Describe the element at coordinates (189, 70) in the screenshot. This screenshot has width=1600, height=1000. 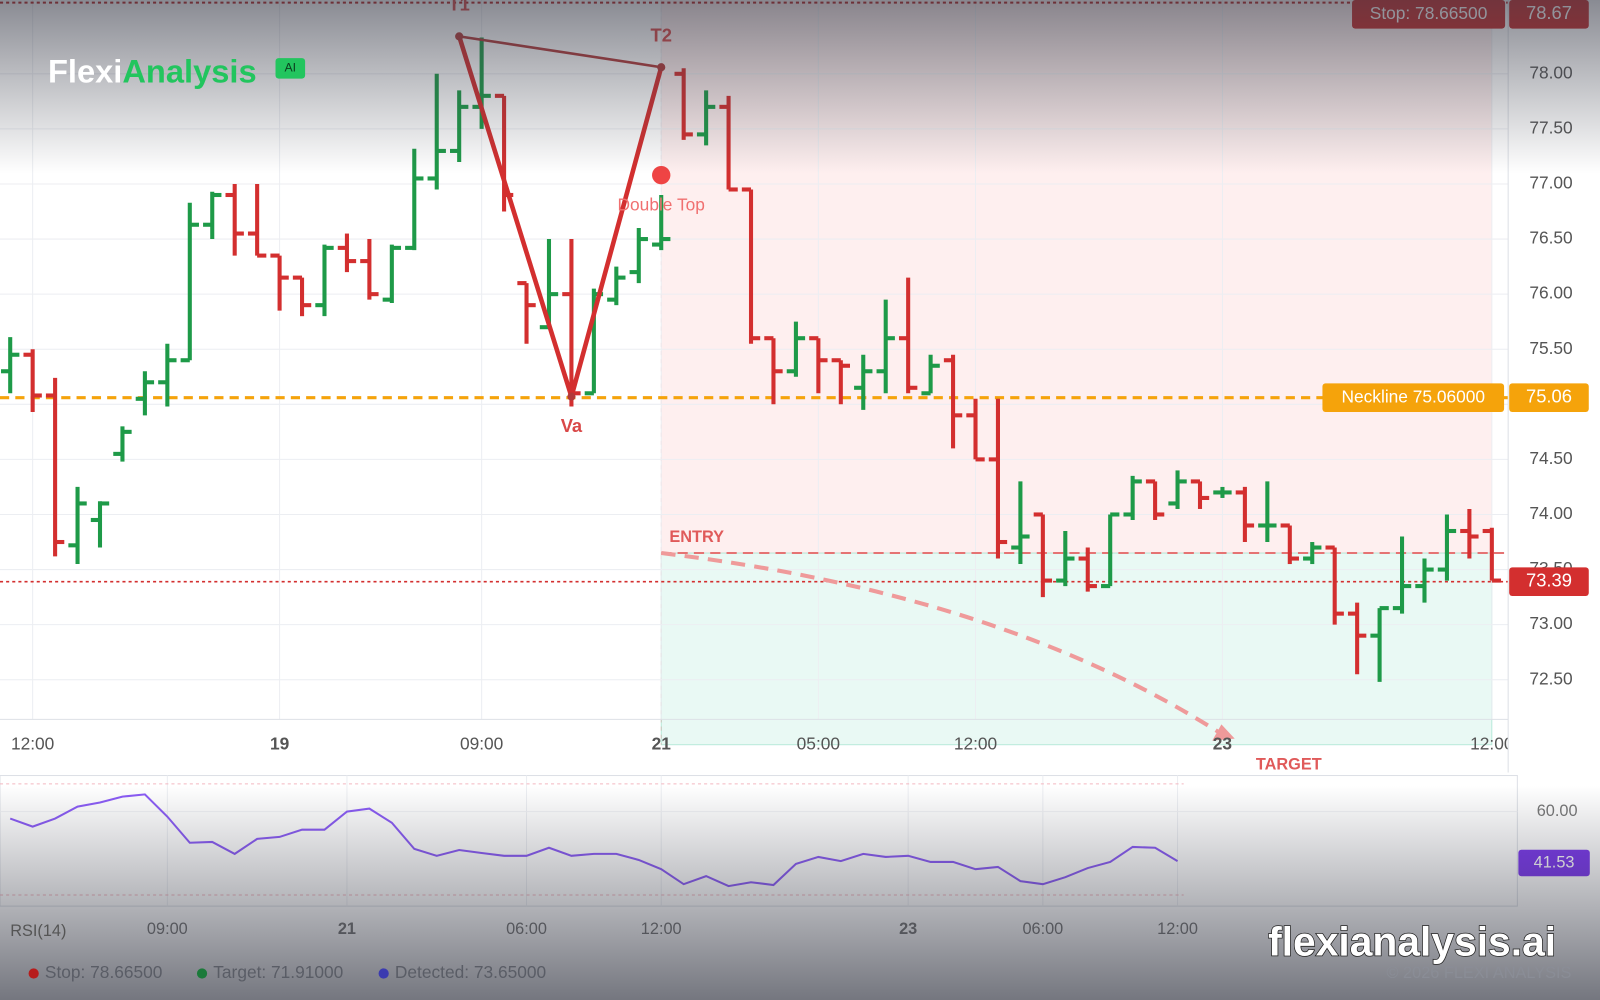
I see `logo-second: Analysis` at that location.